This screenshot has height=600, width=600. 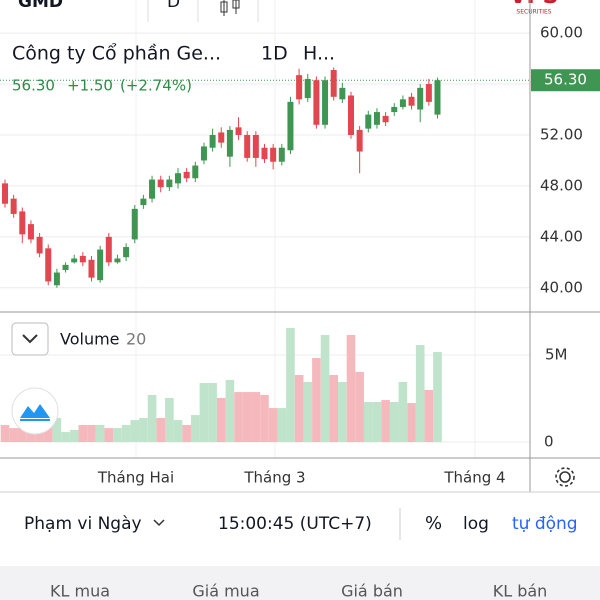 What do you see at coordinates (288, 11) in the screenshot?
I see `top-bar: GMD D VPS SECURITIES` at bounding box center [288, 11].